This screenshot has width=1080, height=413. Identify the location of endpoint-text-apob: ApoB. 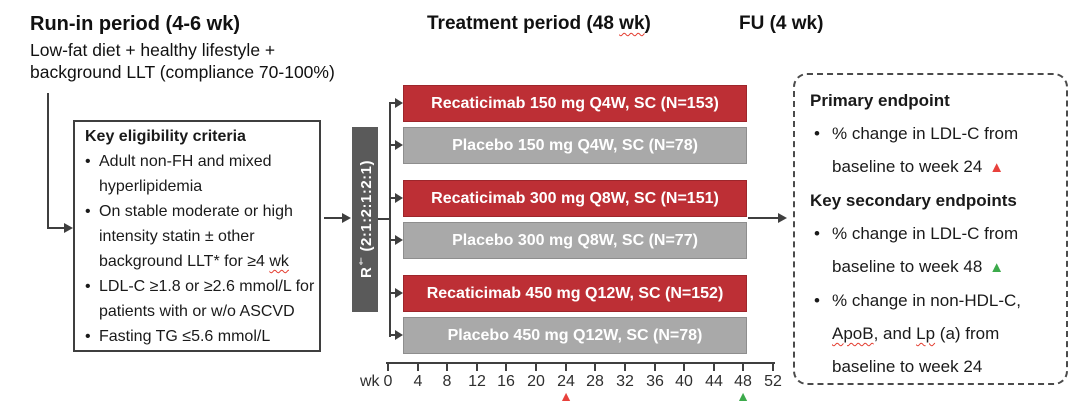
(853, 333).